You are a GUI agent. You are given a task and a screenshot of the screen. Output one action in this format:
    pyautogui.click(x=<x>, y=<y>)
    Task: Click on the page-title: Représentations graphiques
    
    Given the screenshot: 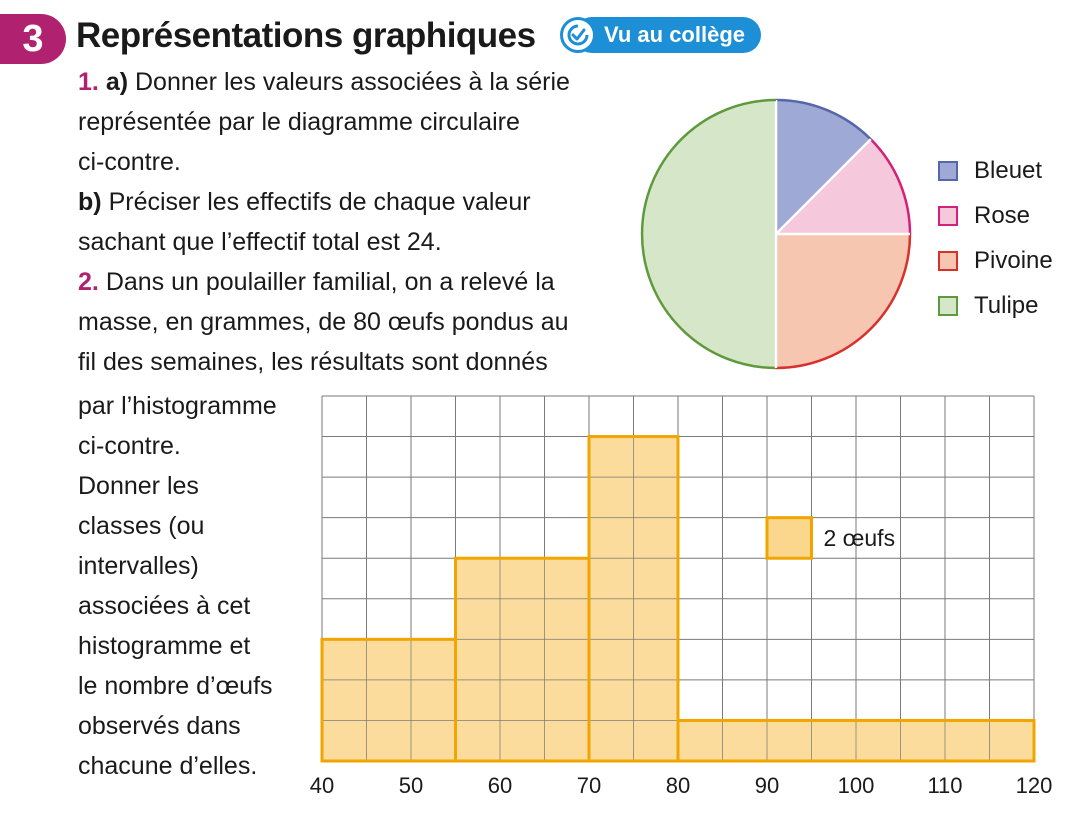 What is the action you would take?
    pyautogui.click(x=306, y=35)
    